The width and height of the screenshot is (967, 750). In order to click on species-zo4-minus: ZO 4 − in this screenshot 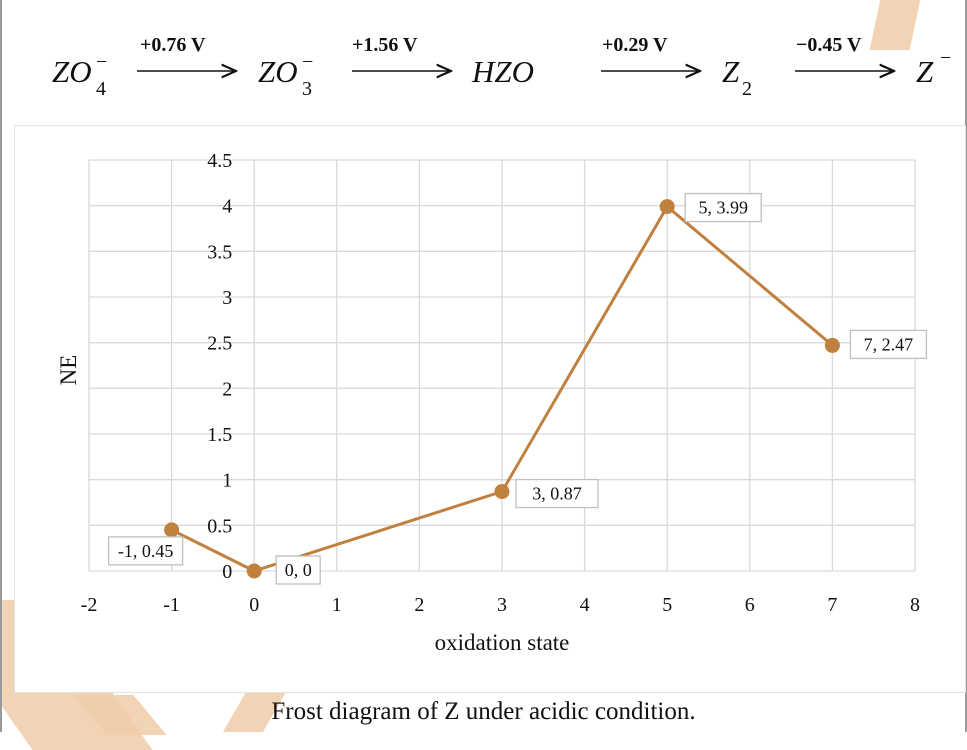, I will do `click(79, 75)`.